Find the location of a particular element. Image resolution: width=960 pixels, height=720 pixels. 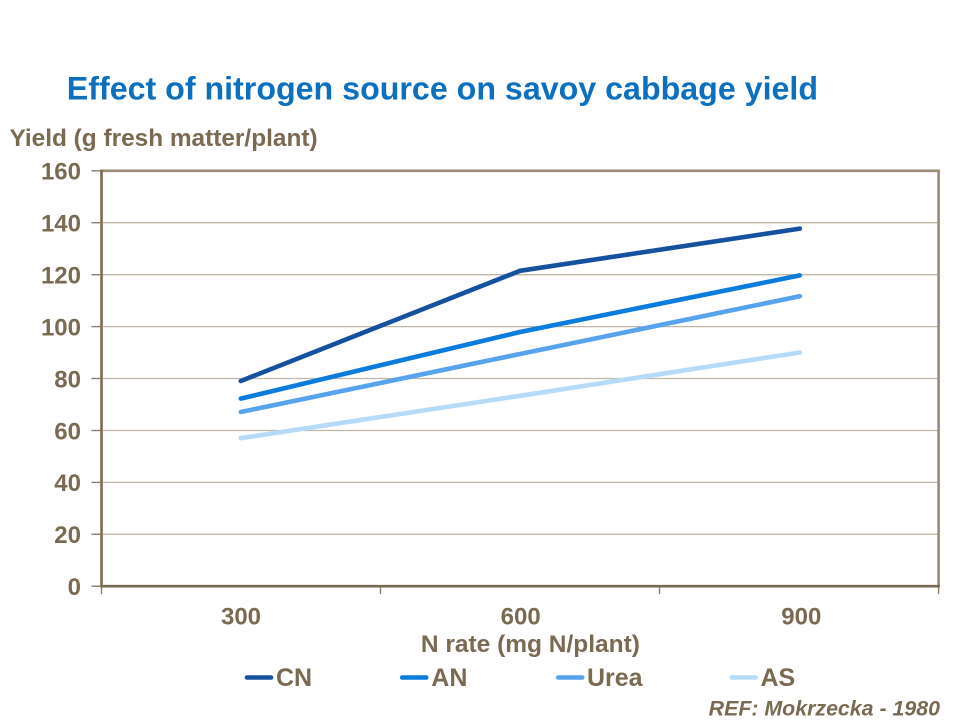

svg-text: Urea is located at coordinates (615, 678).